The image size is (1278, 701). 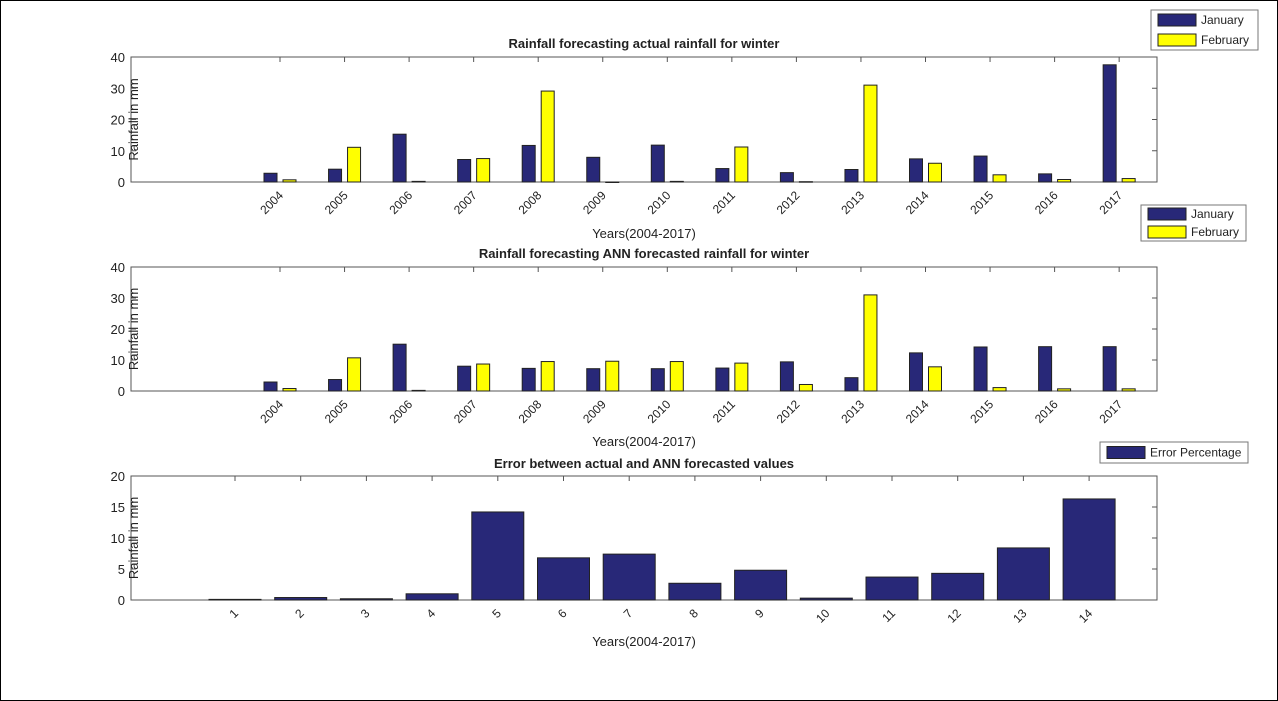 What do you see at coordinates (233, 613) in the screenshot?
I see `x-tick-label: 1` at bounding box center [233, 613].